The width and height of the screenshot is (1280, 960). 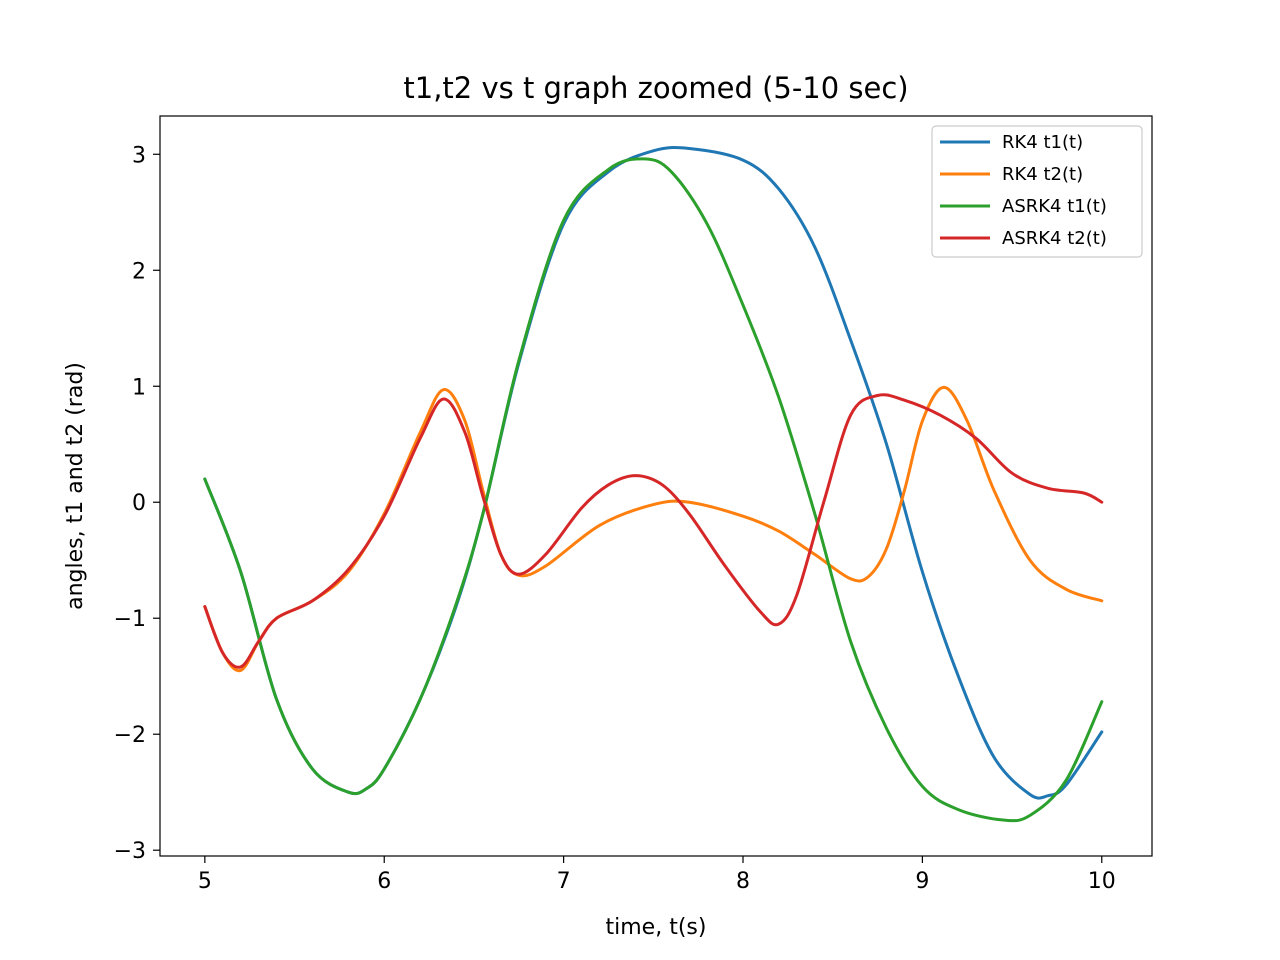 What do you see at coordinates (205, 881) in the screenshot?
I see `x-tick-label: 5` at bounding box center [205, 881].